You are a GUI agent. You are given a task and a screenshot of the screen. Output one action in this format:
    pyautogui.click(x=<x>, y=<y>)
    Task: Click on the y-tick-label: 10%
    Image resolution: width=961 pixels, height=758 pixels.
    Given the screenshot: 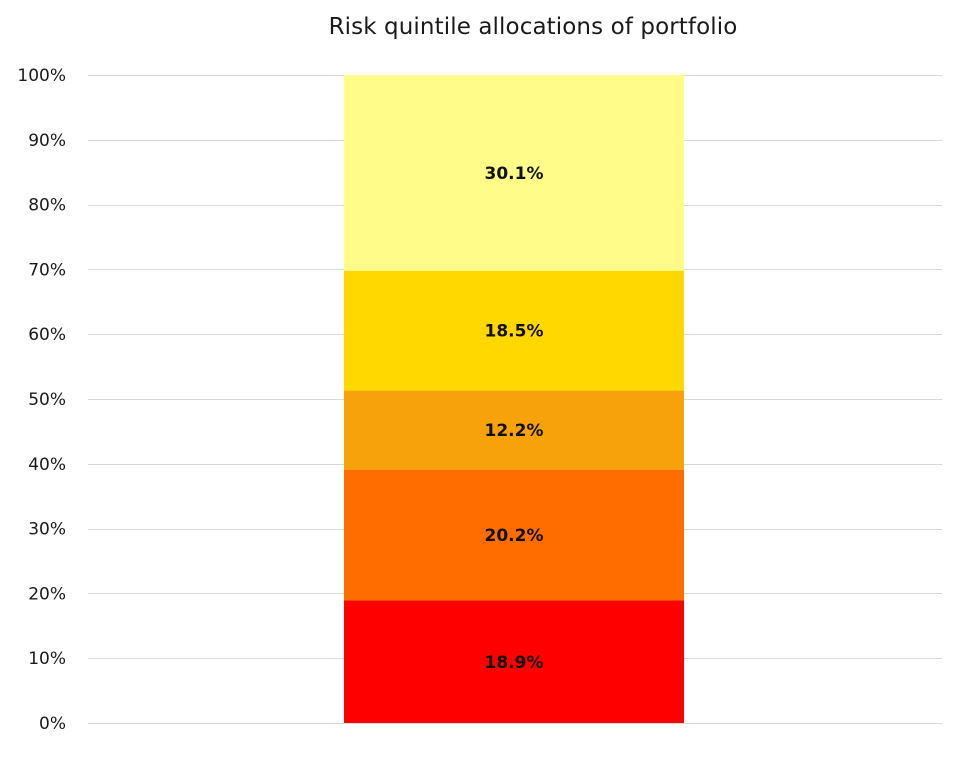 What is the action you would take?
    pyautogui.click(x=47, y=659)
    